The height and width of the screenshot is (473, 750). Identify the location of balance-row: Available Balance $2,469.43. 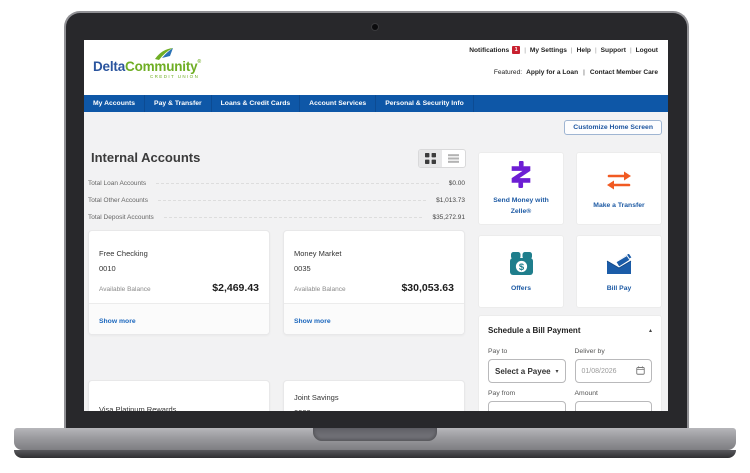
(179, 288).